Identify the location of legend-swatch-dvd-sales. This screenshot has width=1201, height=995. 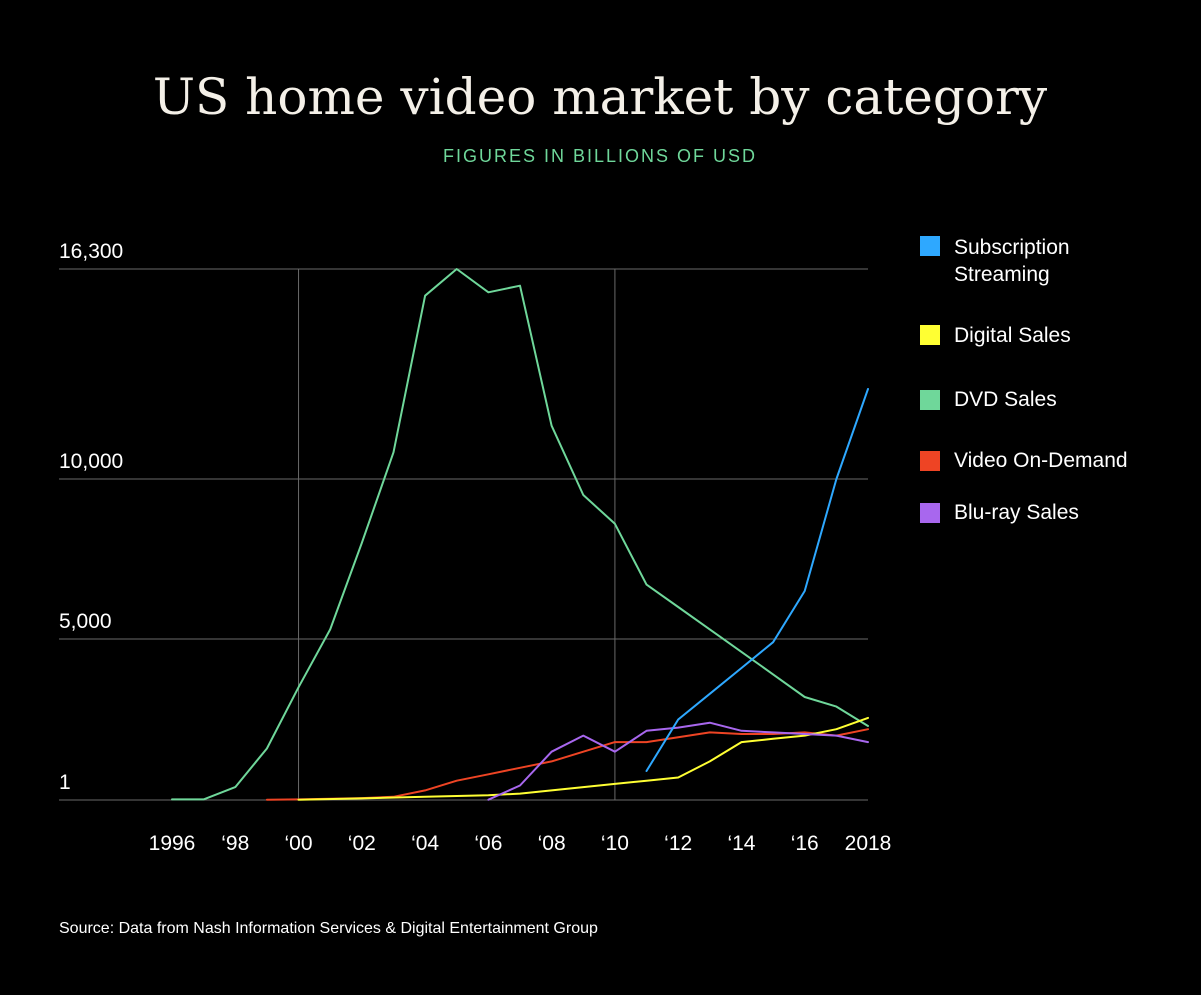
(930, 400).